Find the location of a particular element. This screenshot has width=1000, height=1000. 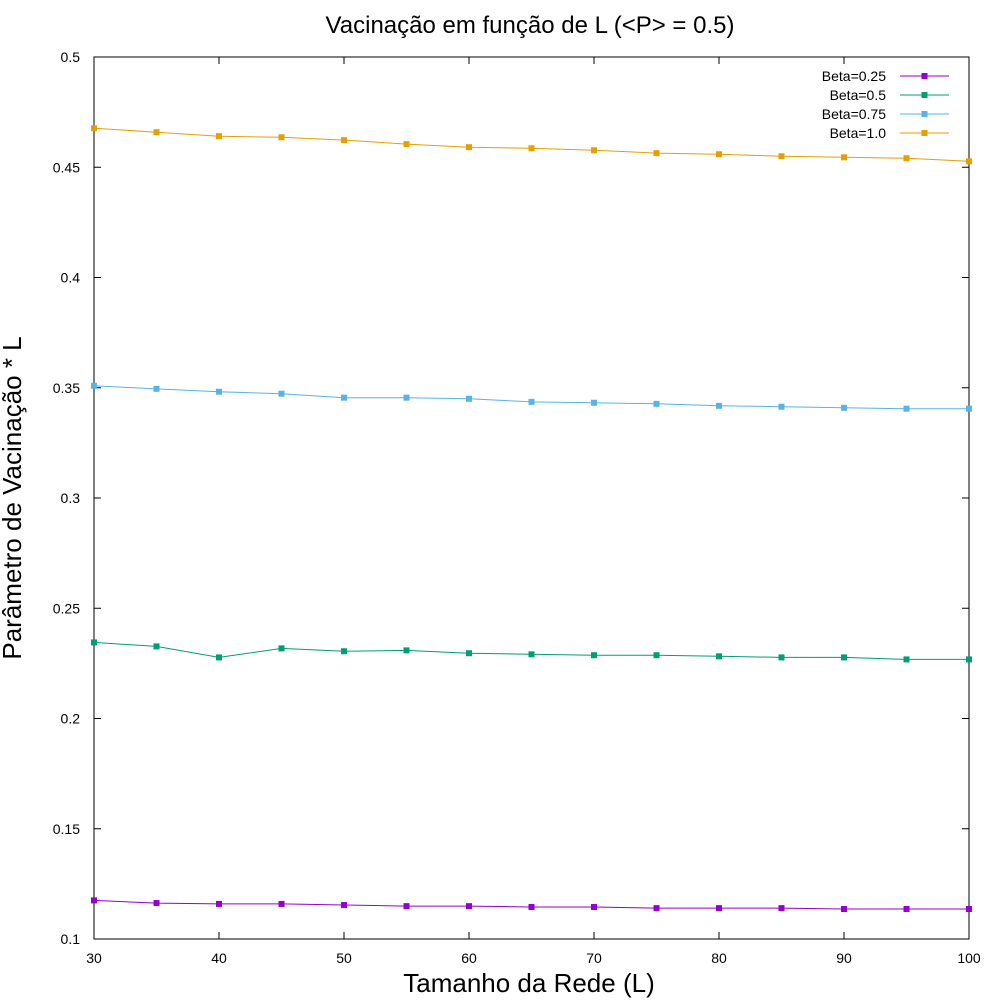

x-tick-label: 40 is located at coordinates (219, 958).